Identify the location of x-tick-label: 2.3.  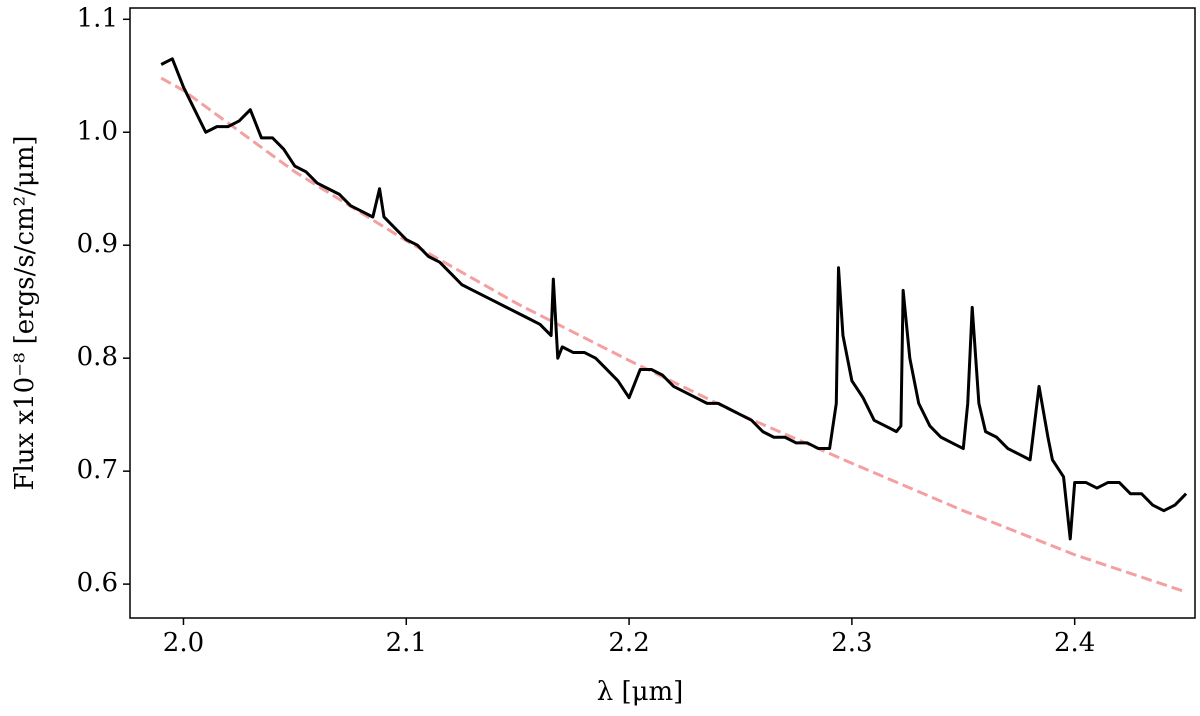
(851, 643).